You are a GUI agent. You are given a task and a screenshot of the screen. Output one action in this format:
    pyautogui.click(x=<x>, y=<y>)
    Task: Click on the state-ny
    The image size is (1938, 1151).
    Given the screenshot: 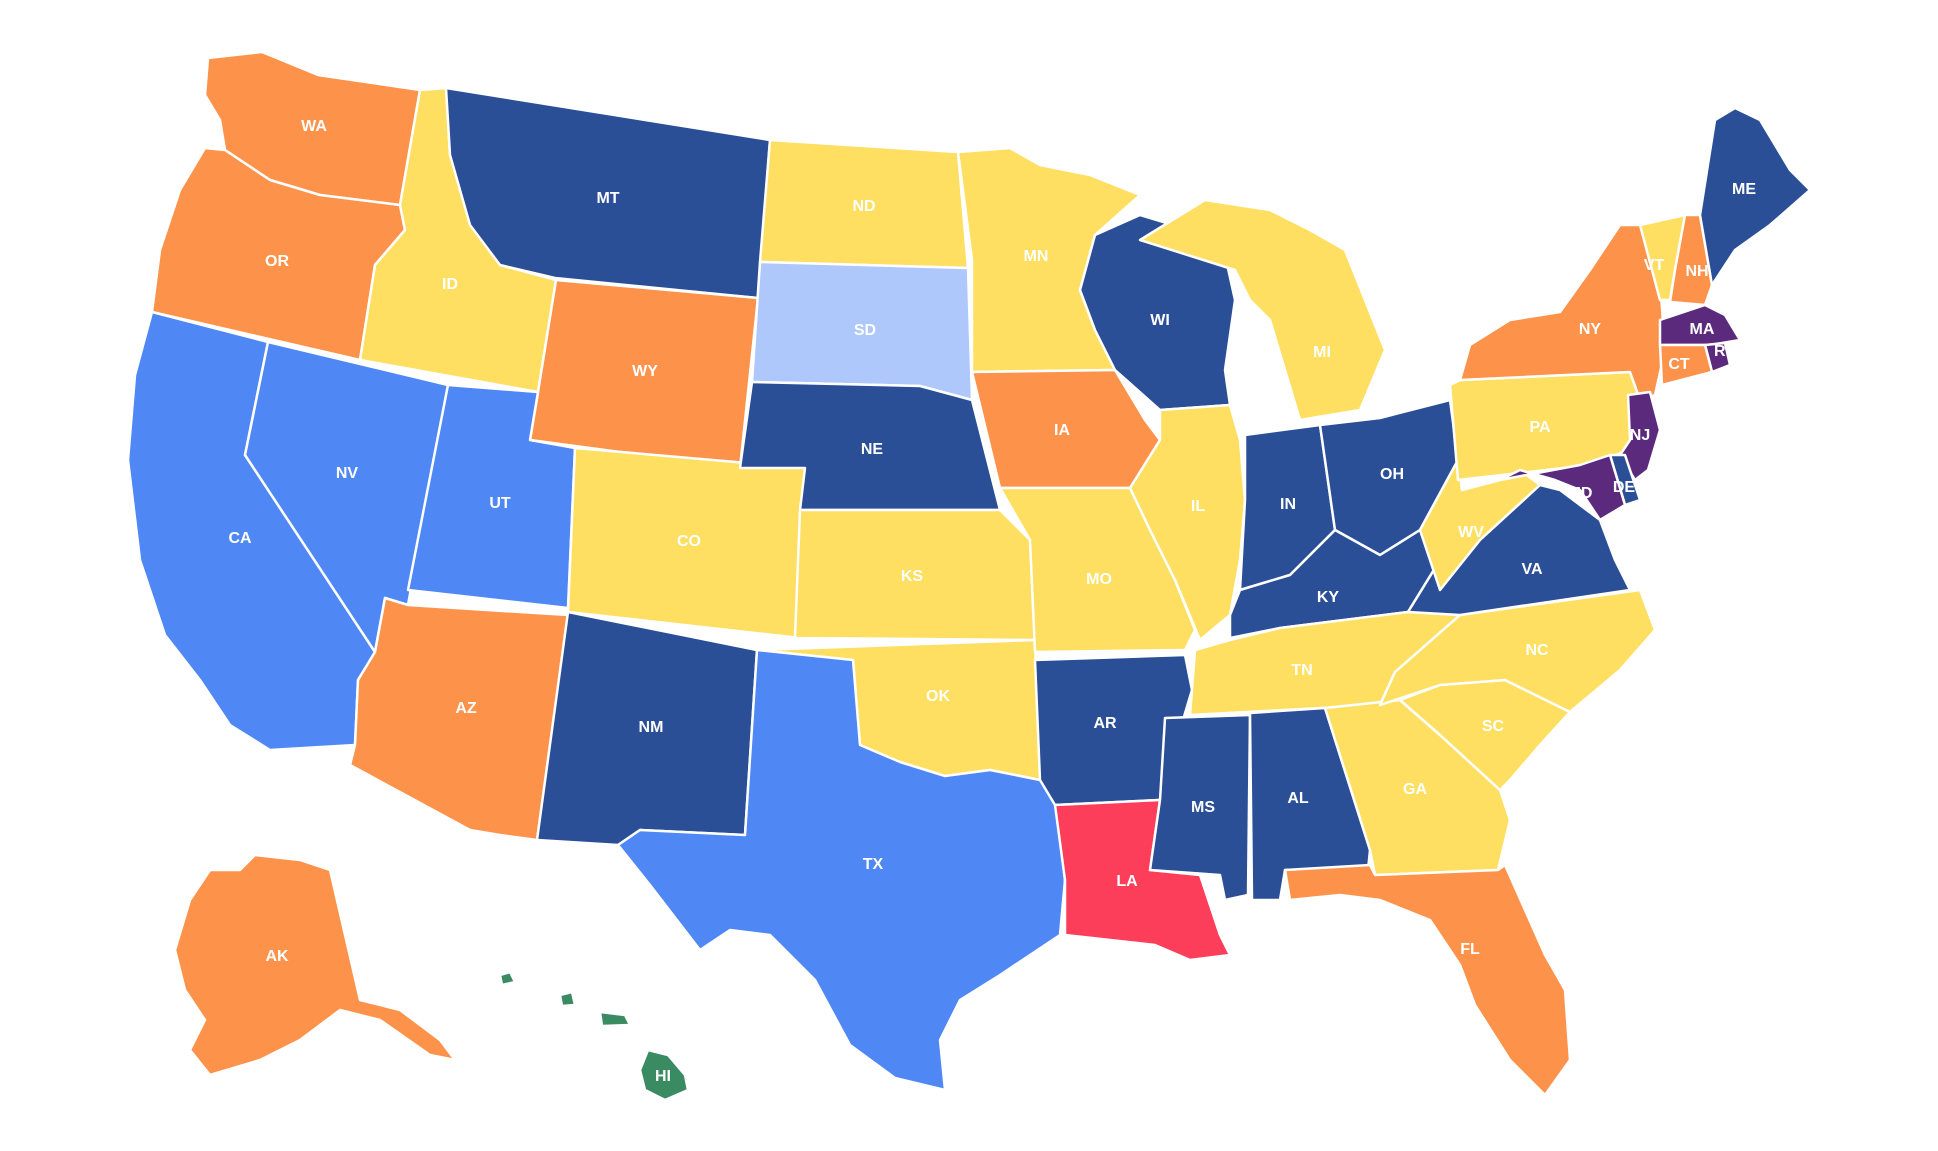 What is the action you would take?
    pyautogui.click(x=1562, y=312)
    